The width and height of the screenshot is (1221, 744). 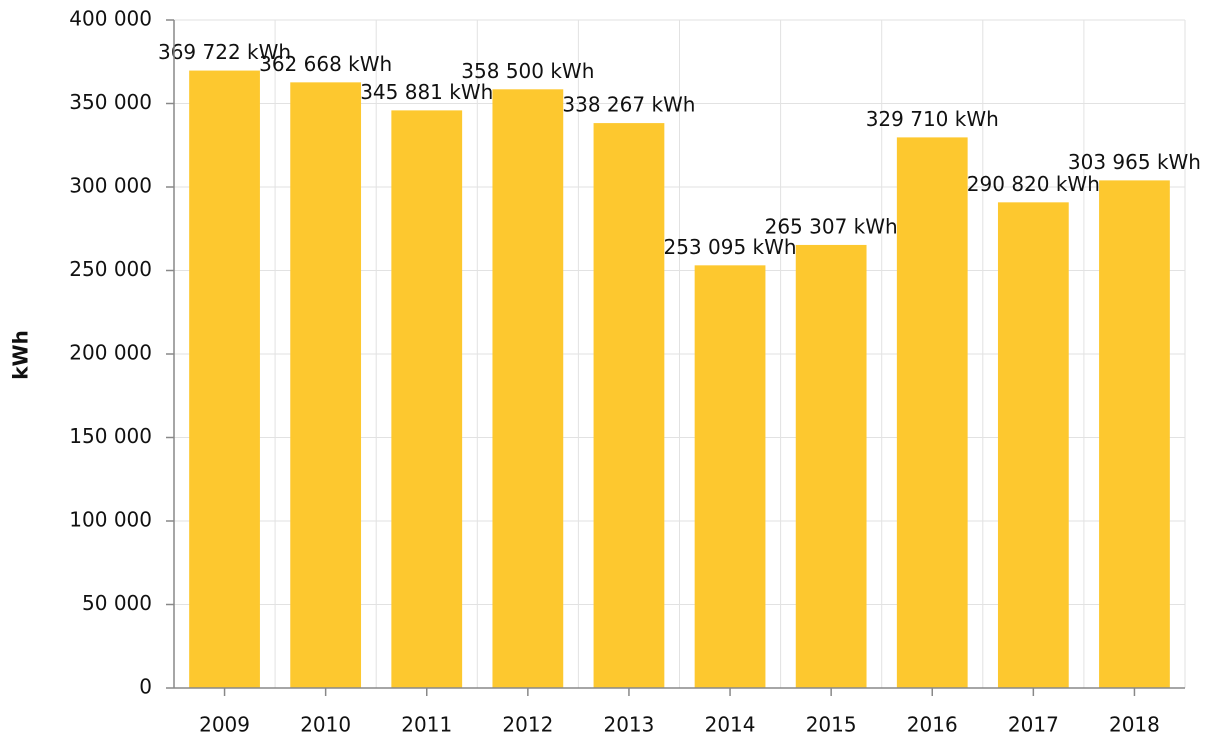 What do you see at coordinates (1033, 184) in the screenshot?
I see `value-label: 290 820 kWh` at bounding box center [1033, 184].